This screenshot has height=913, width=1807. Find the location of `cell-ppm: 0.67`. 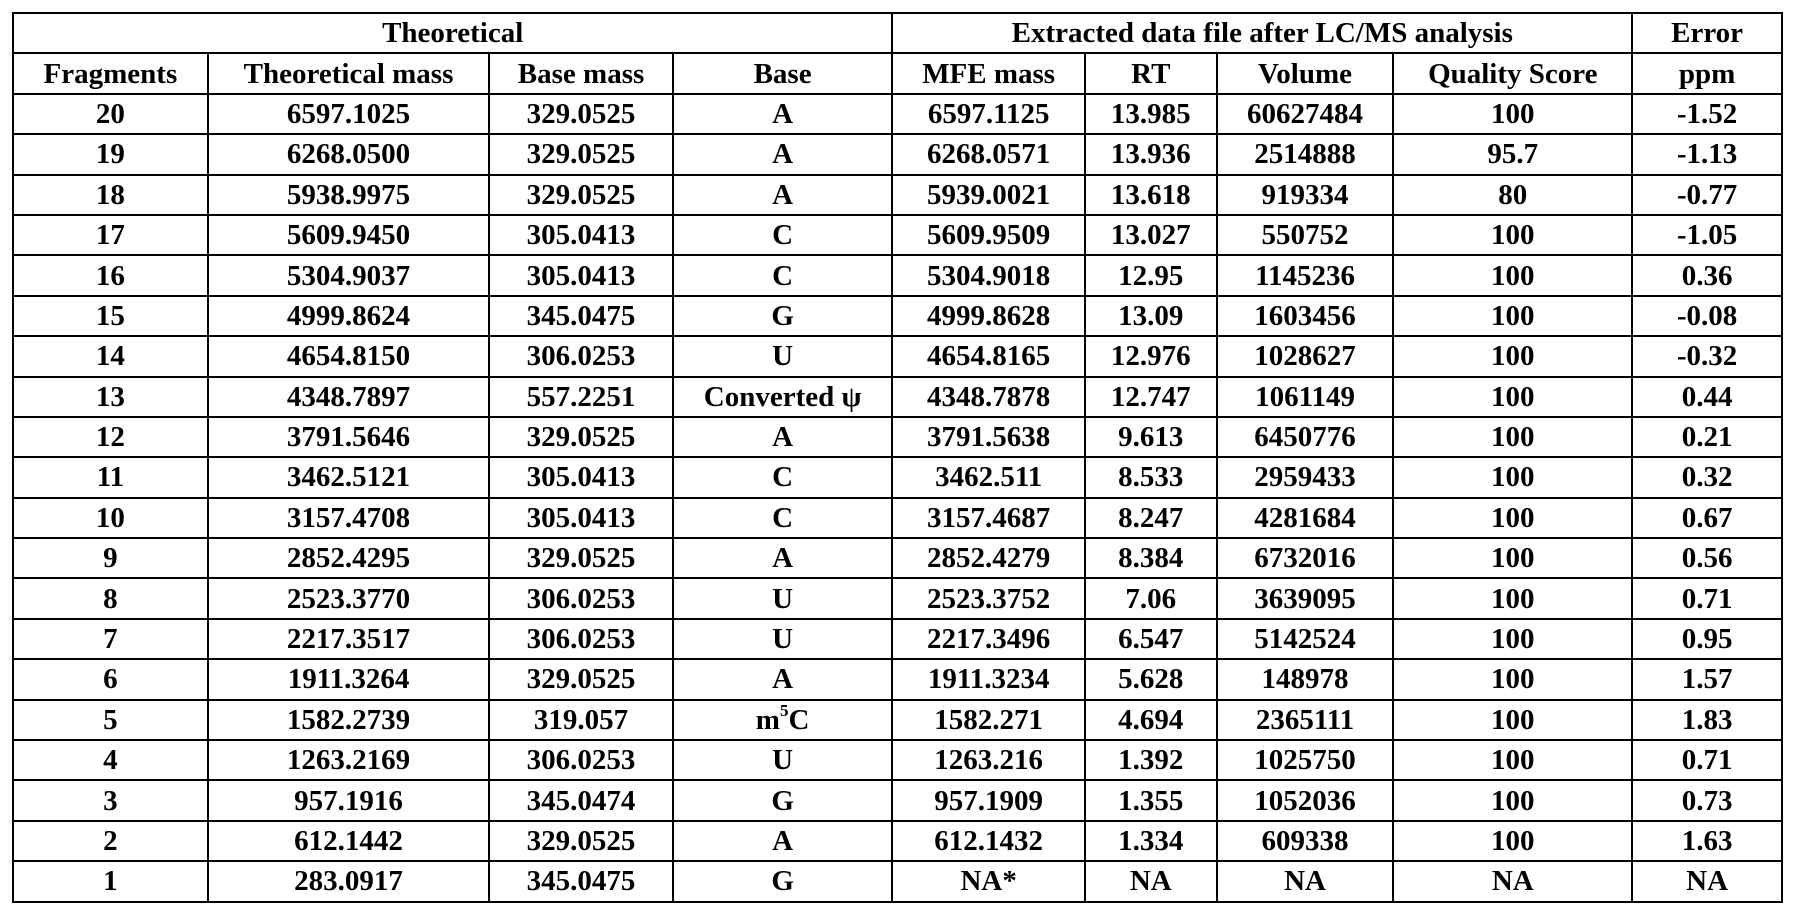

cell-ppm: 0.67 is located at coordinates (1707, 518).